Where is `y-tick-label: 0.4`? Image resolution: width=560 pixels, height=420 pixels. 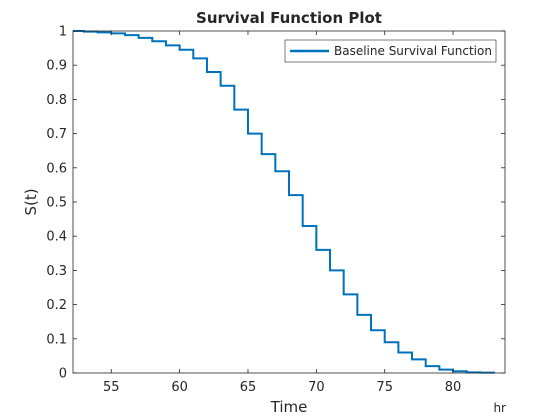 y-tick-label: 0.4 is located at coordinates (56, 237).